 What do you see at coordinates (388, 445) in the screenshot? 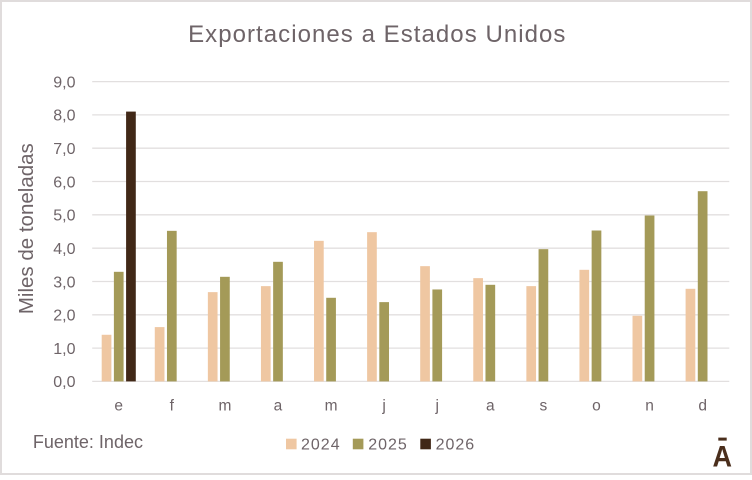
I see `svg-text: 2025` at bounding box center [388, 445].